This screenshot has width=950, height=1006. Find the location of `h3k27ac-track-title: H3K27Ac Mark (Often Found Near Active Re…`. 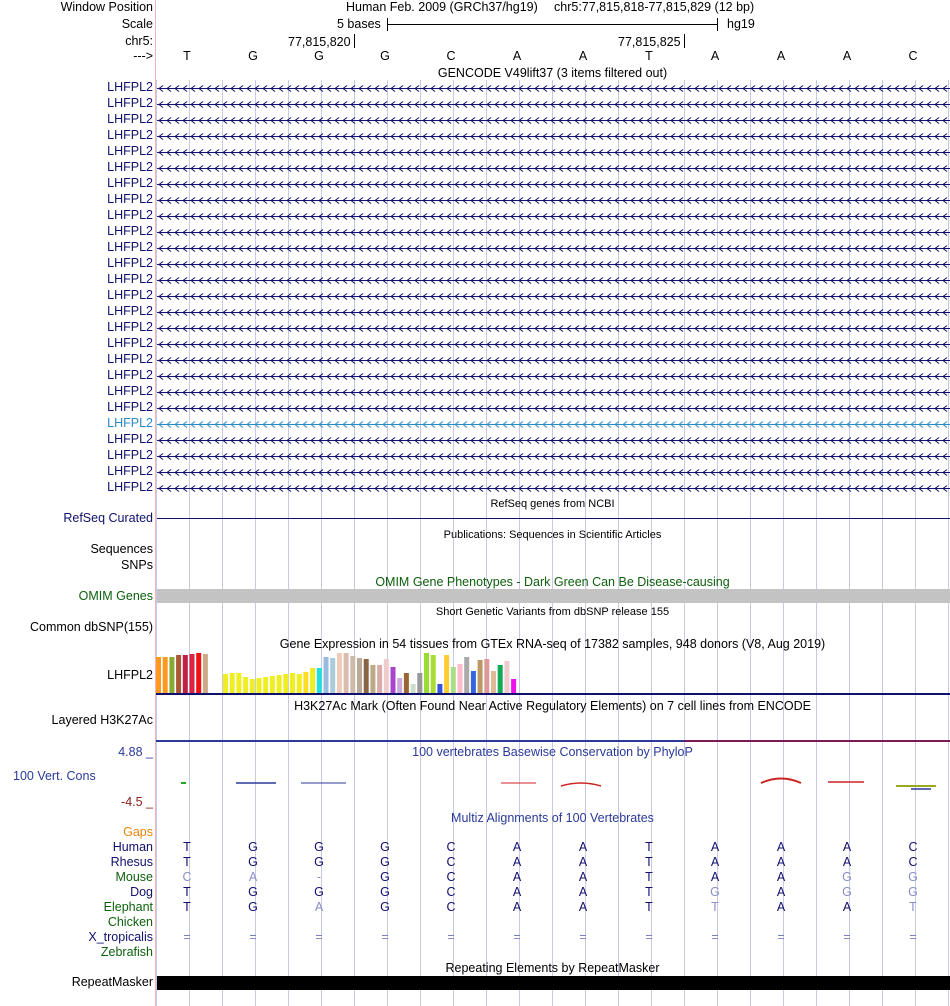

h3k27ac-track-title: H3K27Ac Mark (Often Found Near Active Re… is located at coordinates (552, 706).